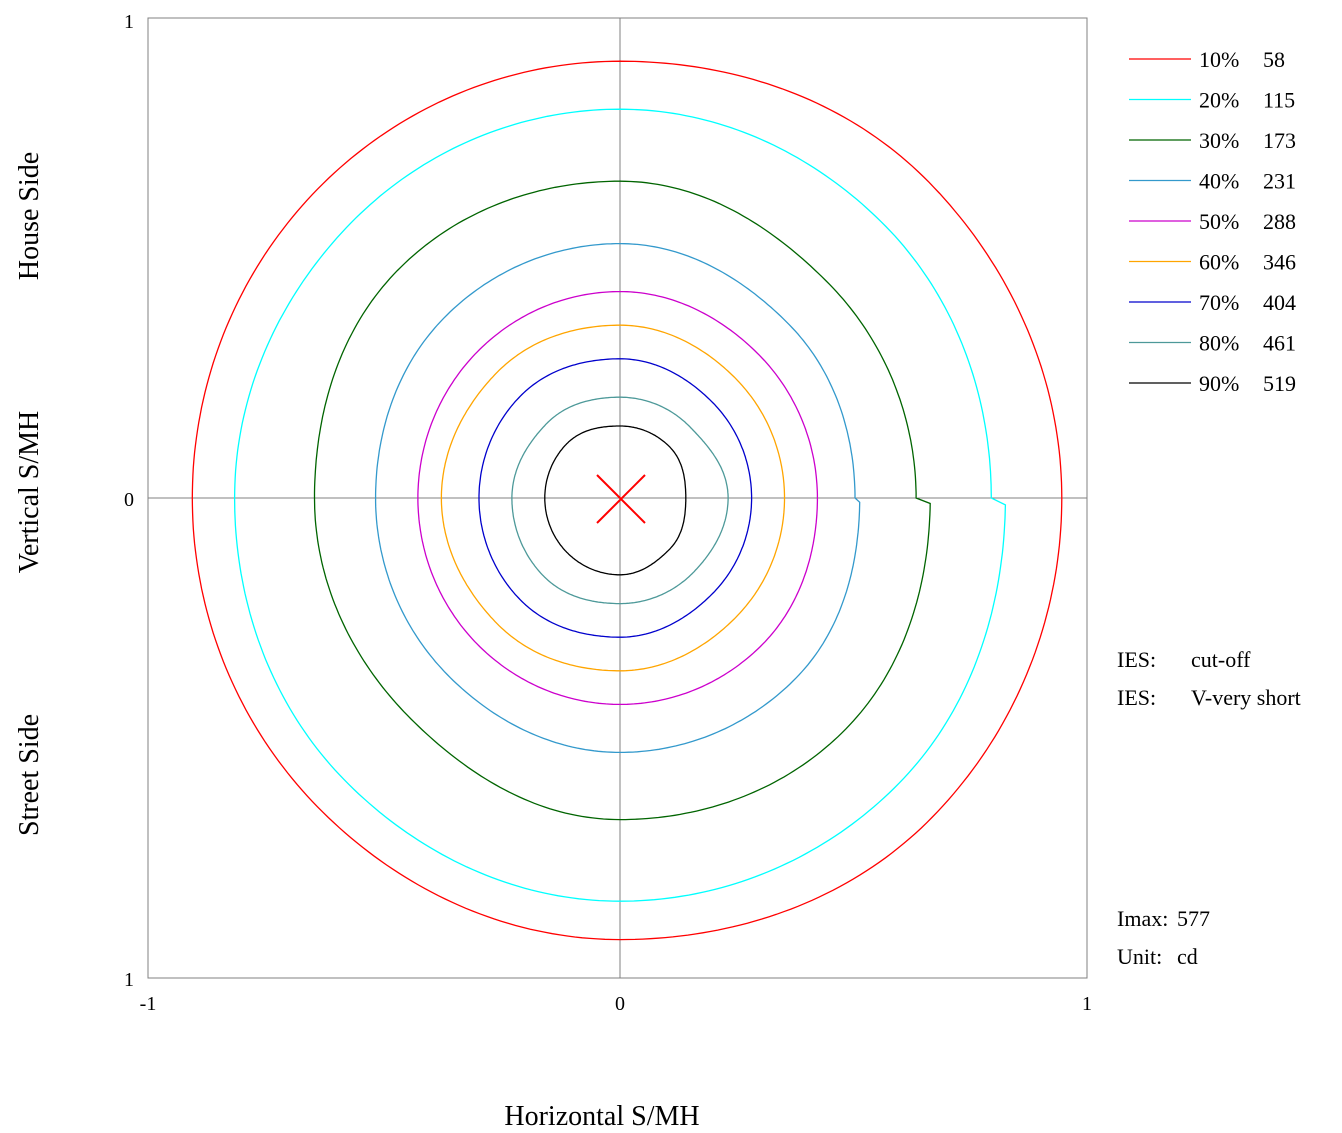  I want to click on contour-70-percent, so click(615, 498).